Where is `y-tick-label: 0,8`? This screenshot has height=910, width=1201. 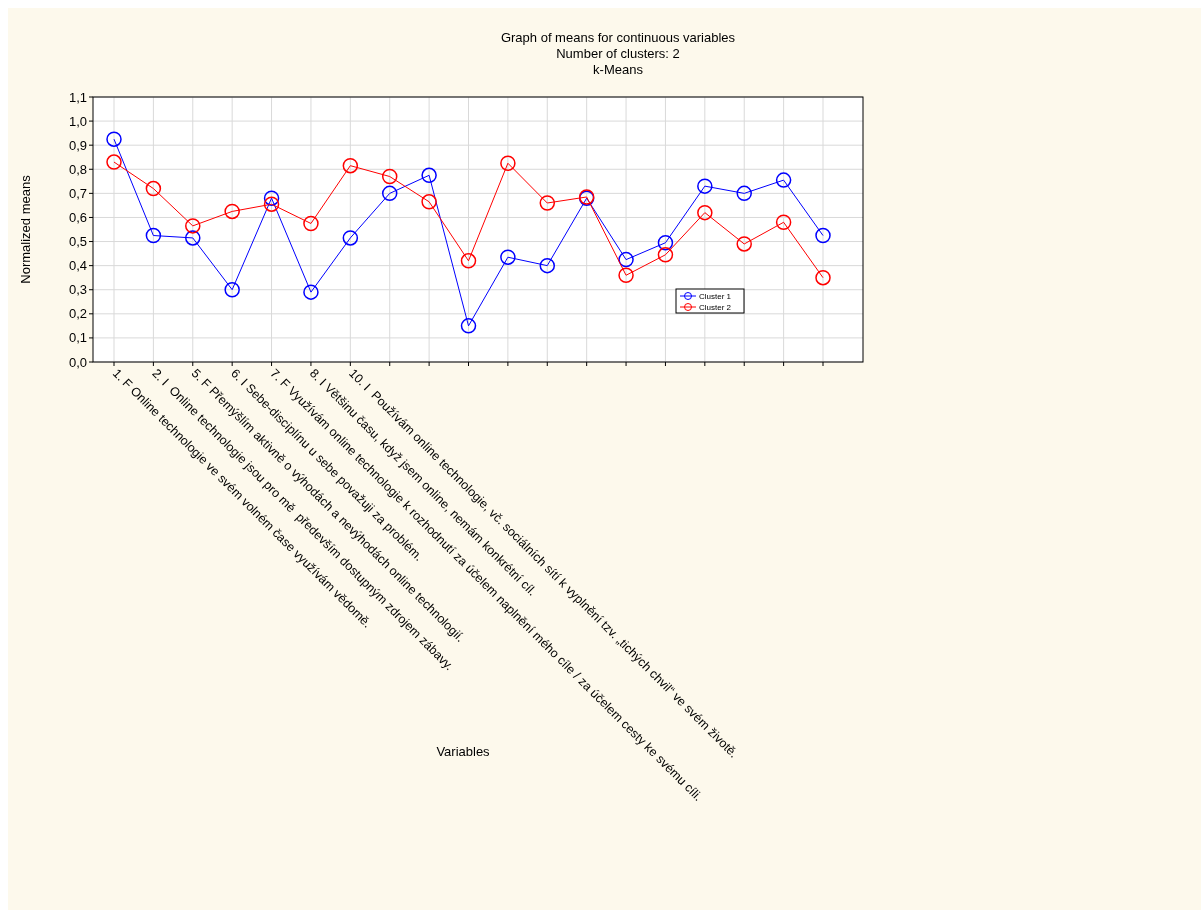
y-tick-label: 0,8 is located at coordinates (77, 169).